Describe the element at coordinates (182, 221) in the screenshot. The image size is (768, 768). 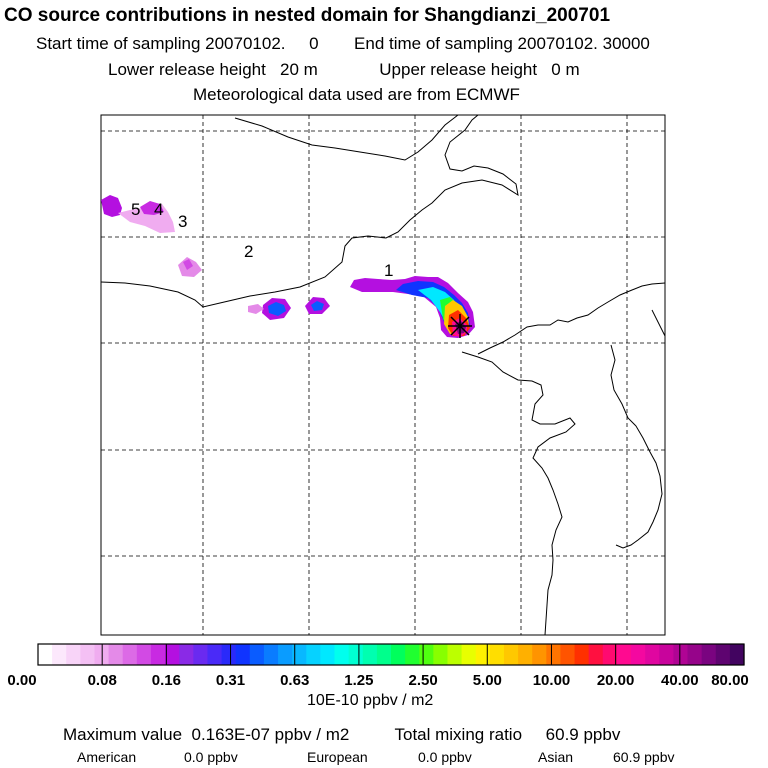
I see `region-label-3: 3` at that location.